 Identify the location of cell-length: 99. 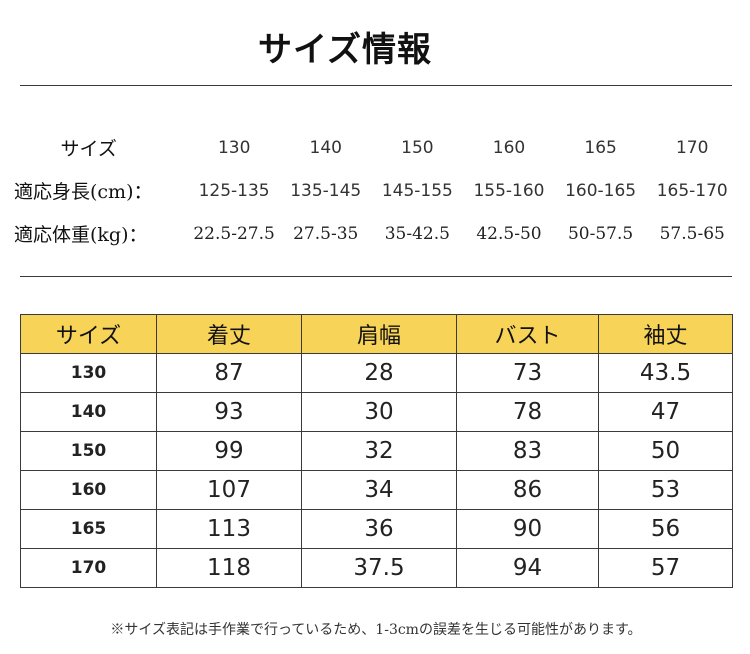
(229, 451).